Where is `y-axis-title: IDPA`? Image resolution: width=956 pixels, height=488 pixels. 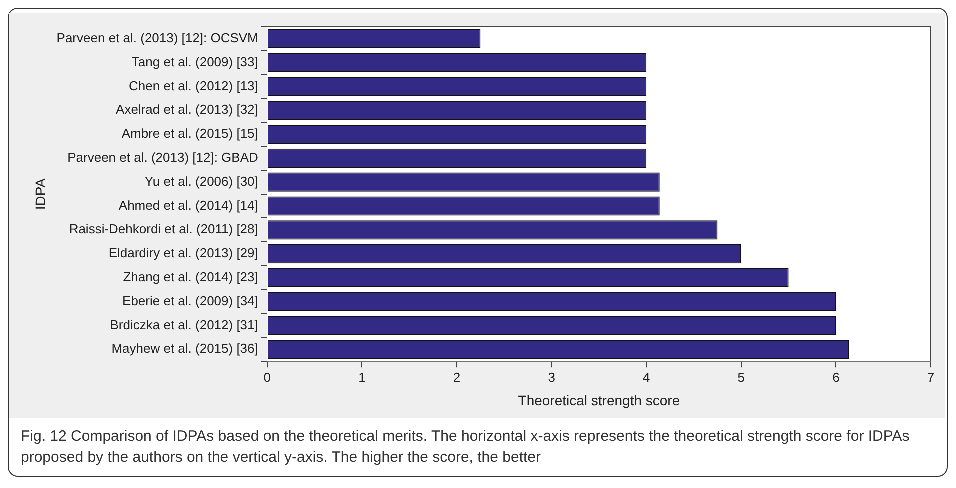 y-axis-title: IDPA is located at coordinates (40, 194).